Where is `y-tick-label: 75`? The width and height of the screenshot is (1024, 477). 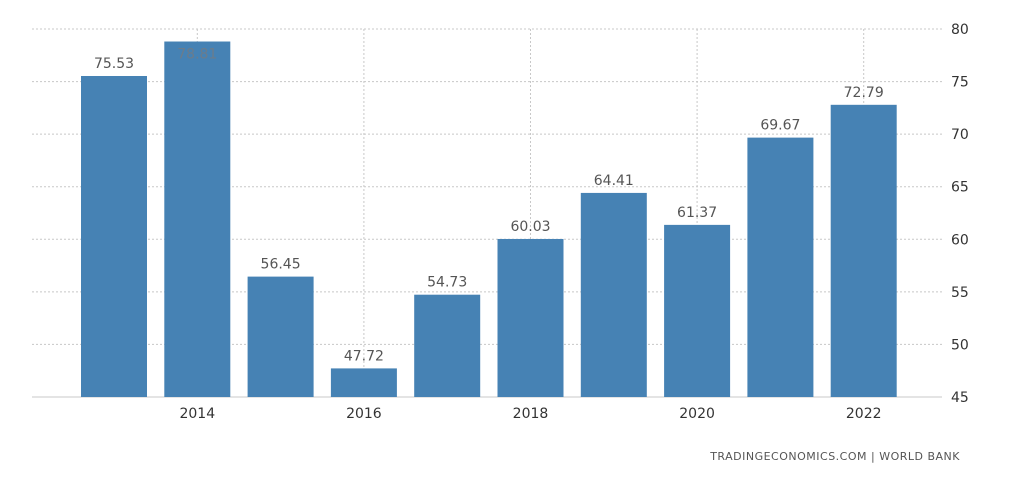 y-tick-label: 75 is located at coordinates (960, 83).